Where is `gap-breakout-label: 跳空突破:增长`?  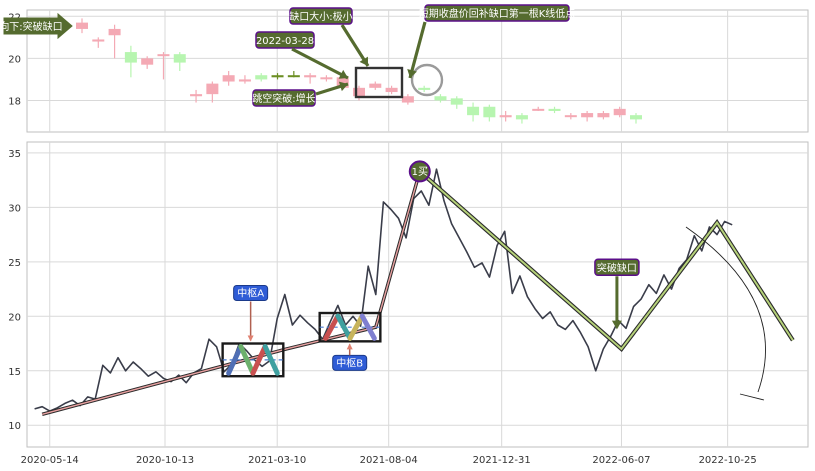
gap-breakout-label: 跳空突破:增长 is located at coordinates (283, 98).